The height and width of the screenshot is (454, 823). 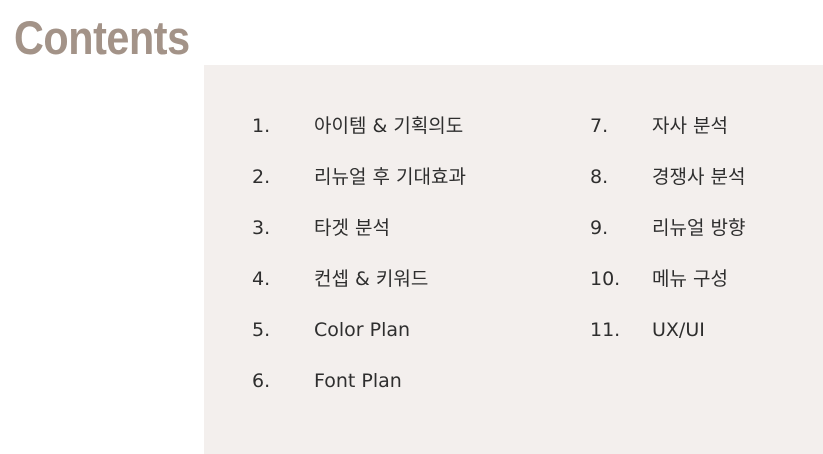 What do you see at coordinates (261, 330) in the screenshot?
I see `item-number: 5.` at bounding box center [261, 330].